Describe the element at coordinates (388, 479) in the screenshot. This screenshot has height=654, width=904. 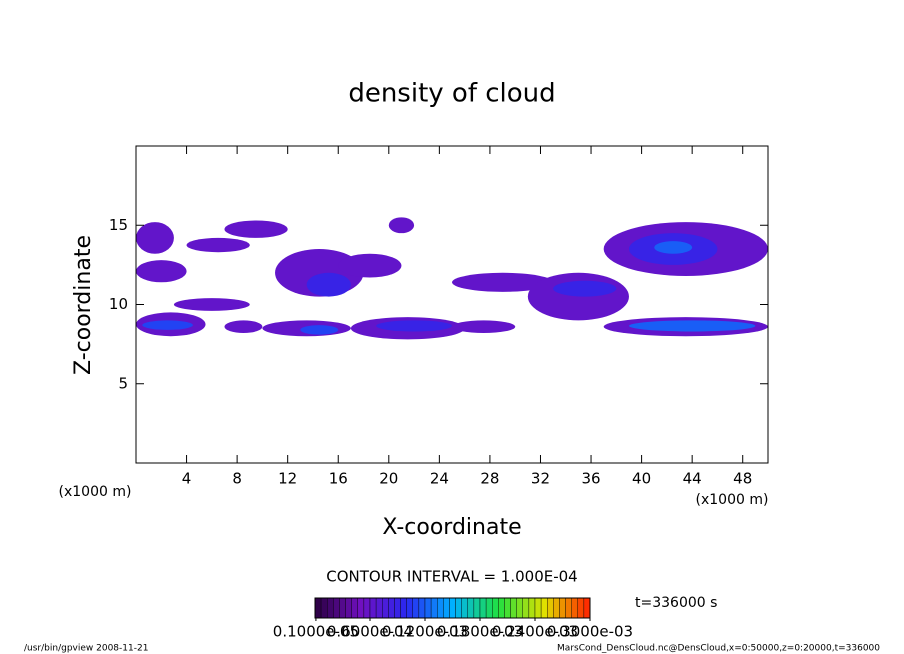
I see `x-tick-label: 20` at that location.